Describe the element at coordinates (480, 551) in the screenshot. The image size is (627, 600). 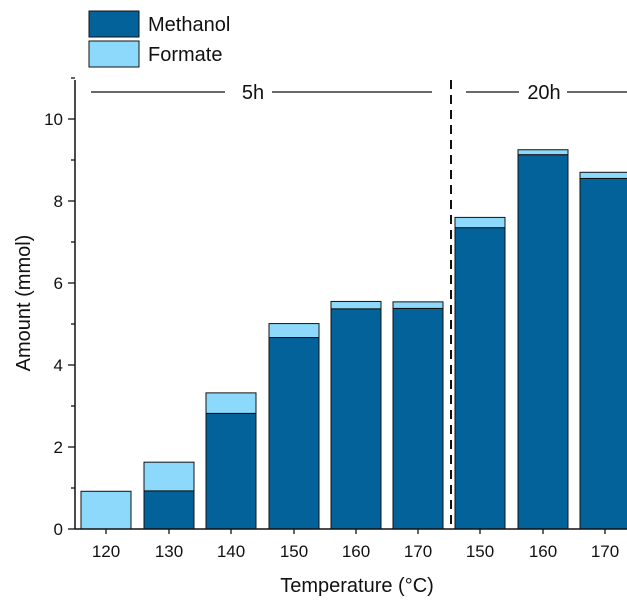
I see `x-tick-label-6: 150` at that location.